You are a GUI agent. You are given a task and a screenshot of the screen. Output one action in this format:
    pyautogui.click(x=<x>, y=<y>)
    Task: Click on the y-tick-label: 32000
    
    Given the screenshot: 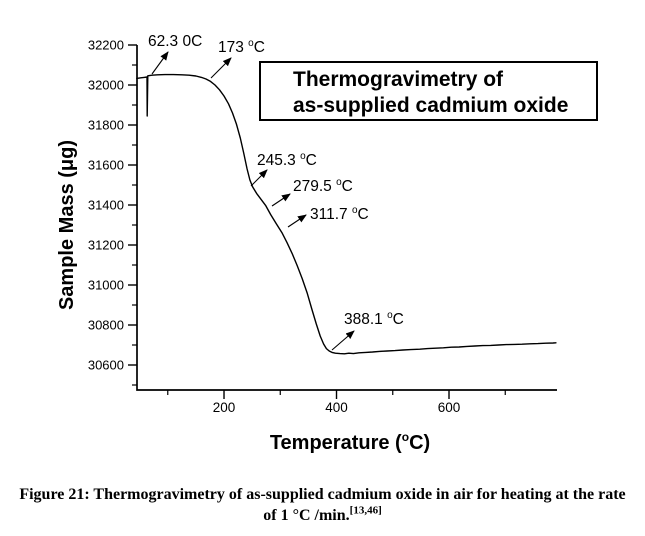 What is the action you would take?
    pyautogui.click(x=106, y=85)
    